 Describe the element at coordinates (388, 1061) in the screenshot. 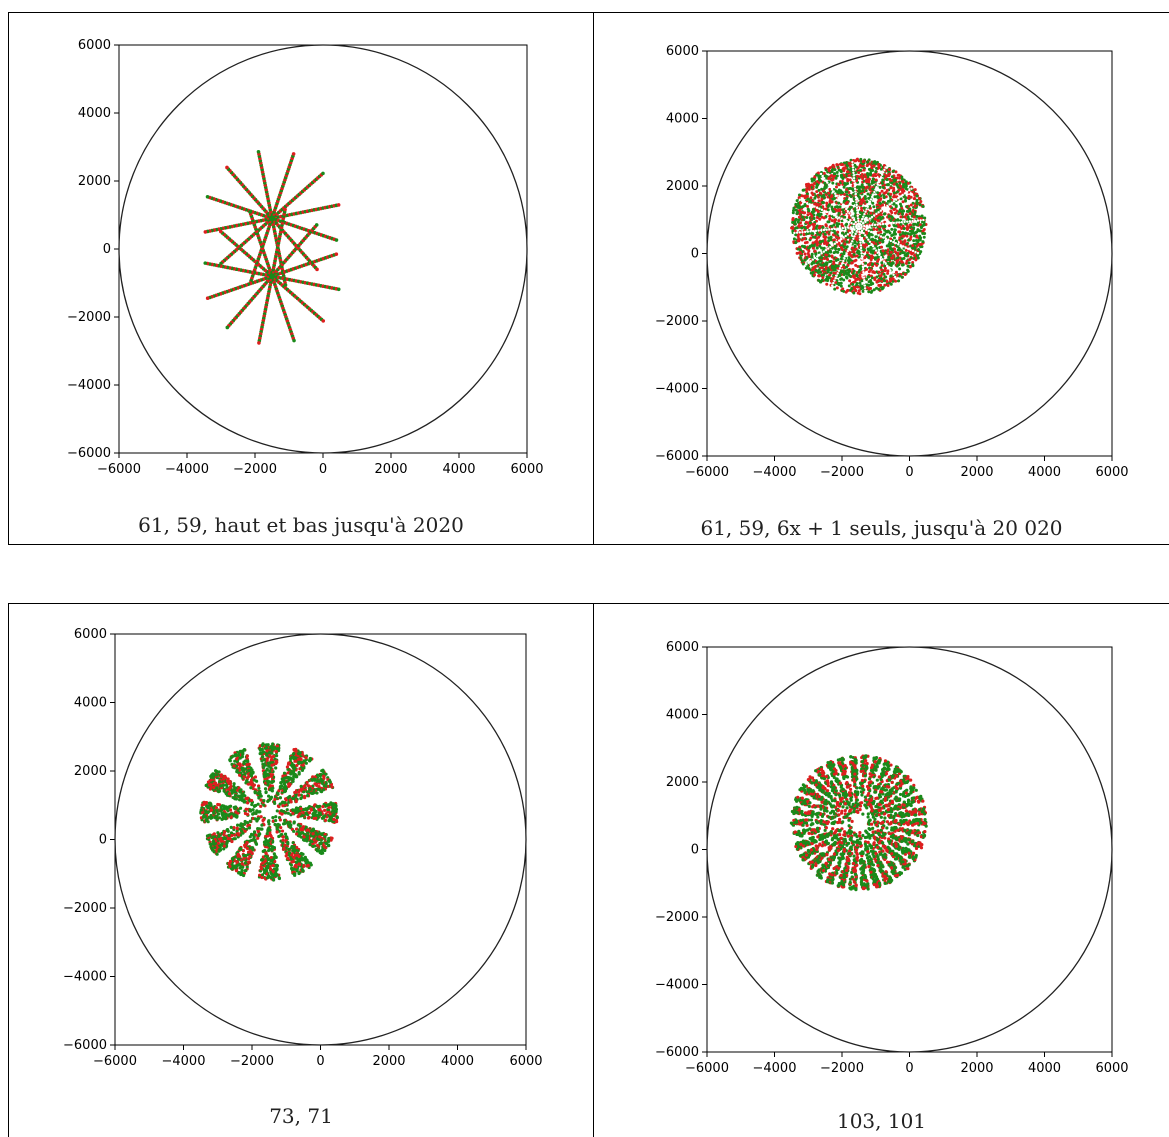

I see `x-tick-label: 2000` at that location.